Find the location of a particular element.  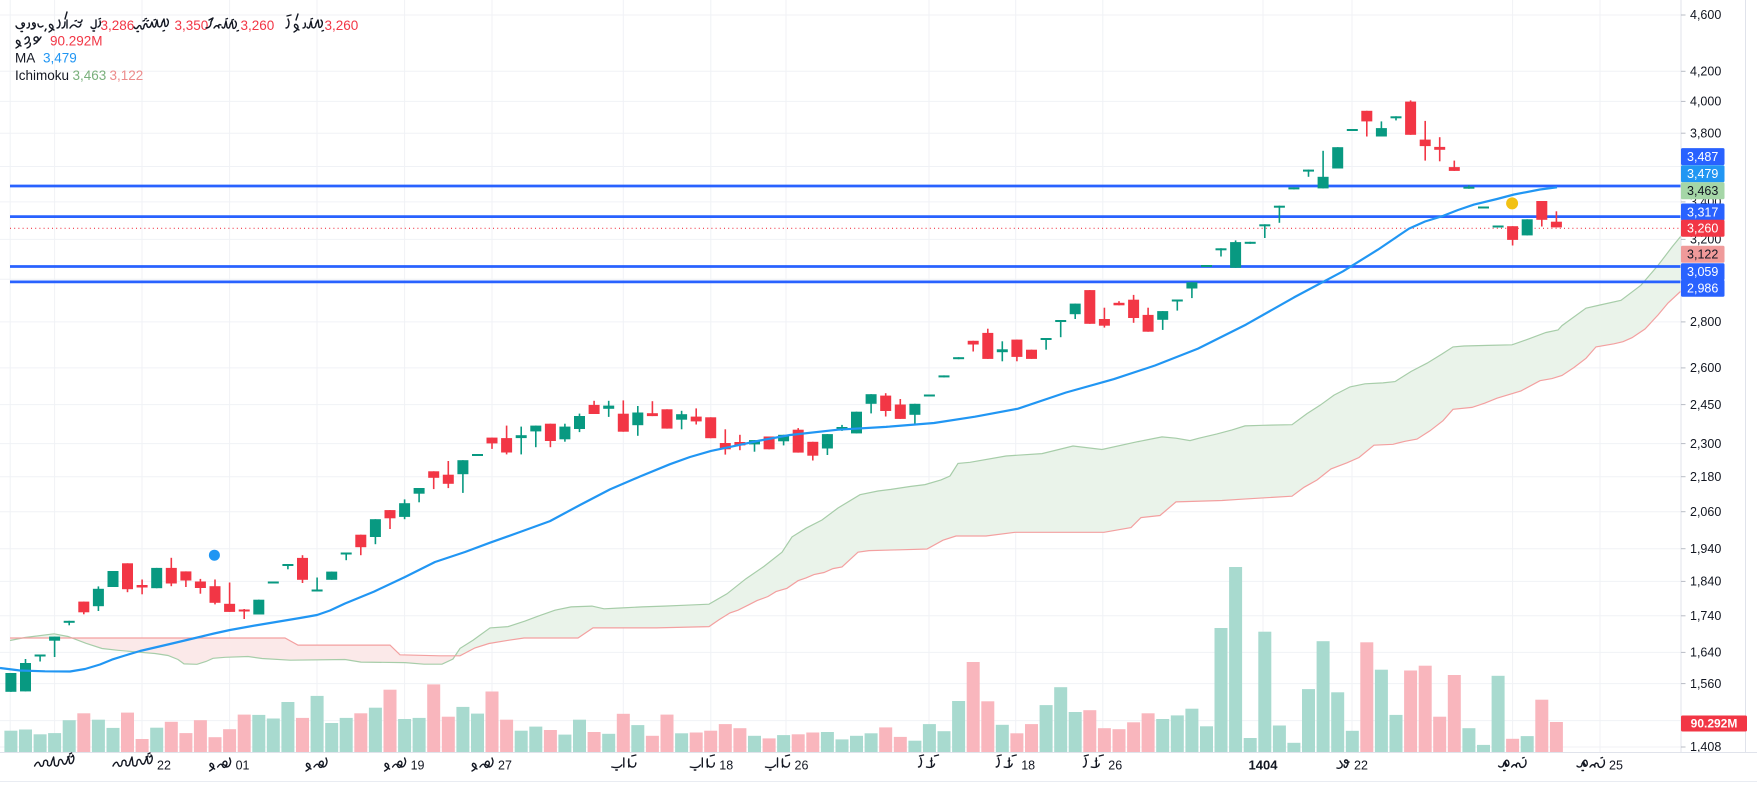

svg-text: 25 is located at coordinates (1616, 766).